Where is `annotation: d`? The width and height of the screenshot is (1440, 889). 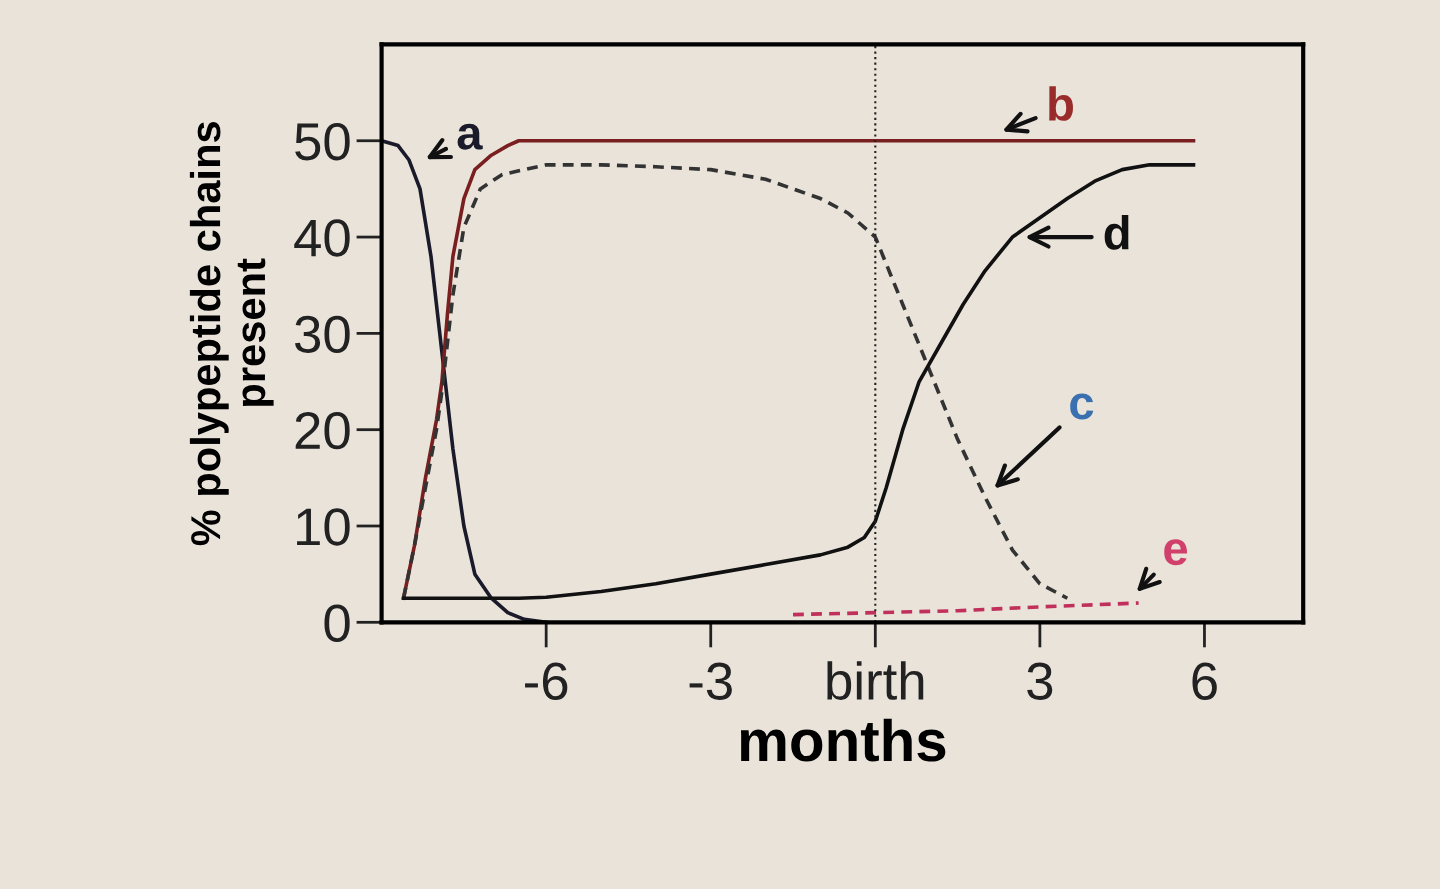 annotation: d is located at coordinates (1116, 232).